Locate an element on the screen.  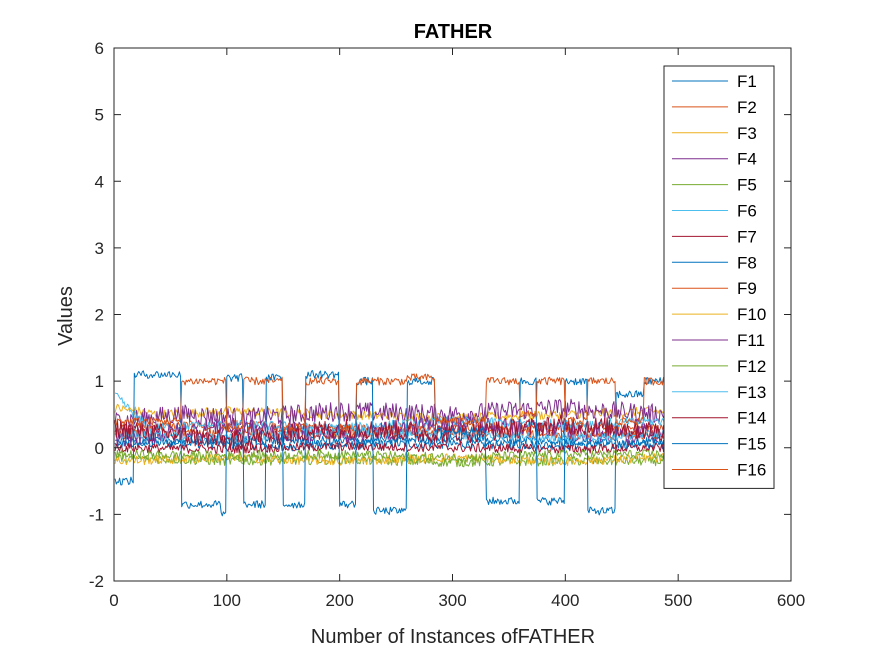
x-axis-label: Number of Instances ofFATHER is located at coordinates (453, 637).